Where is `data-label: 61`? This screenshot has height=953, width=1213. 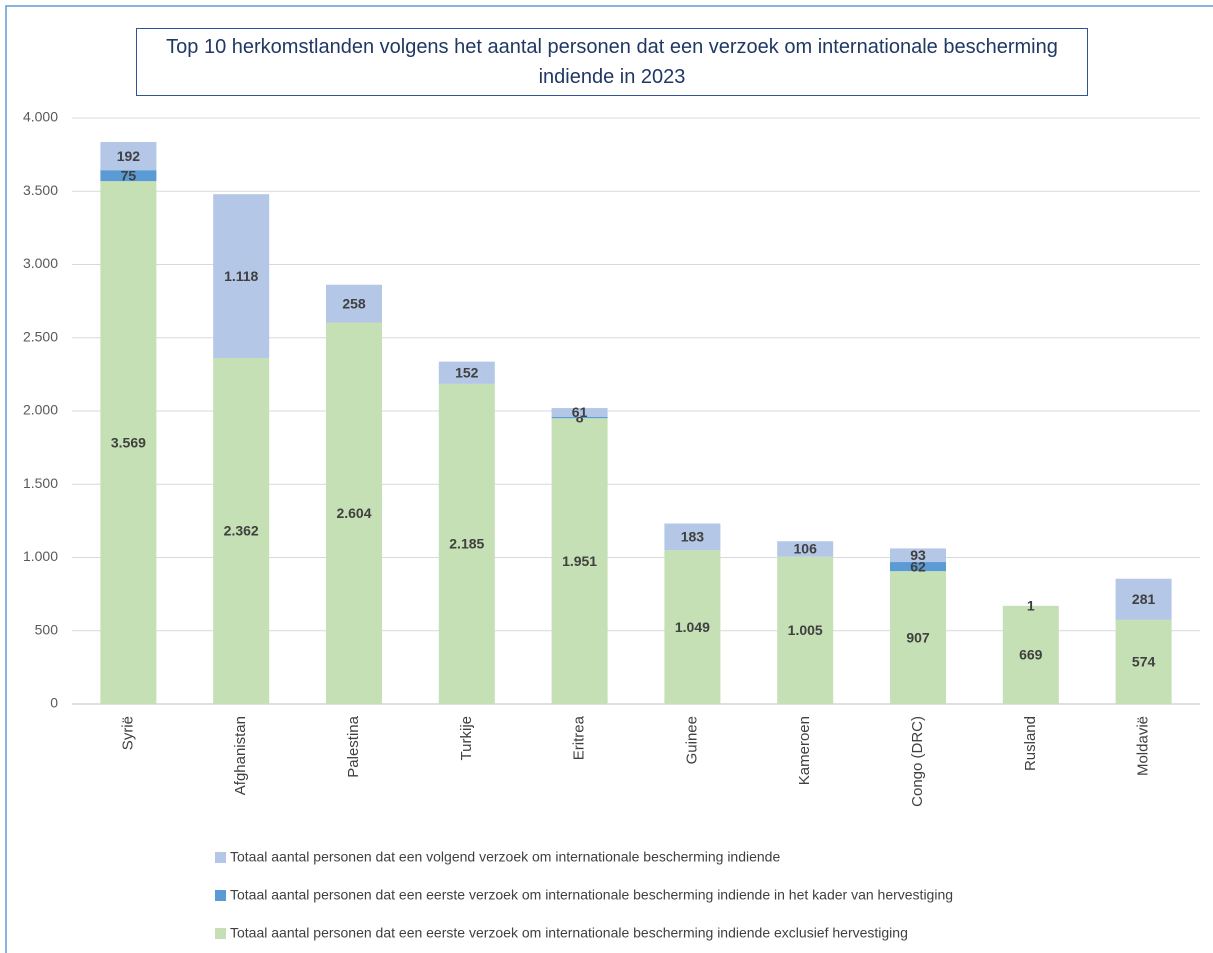
data-label: 61 is located at coordinates (580, 412).